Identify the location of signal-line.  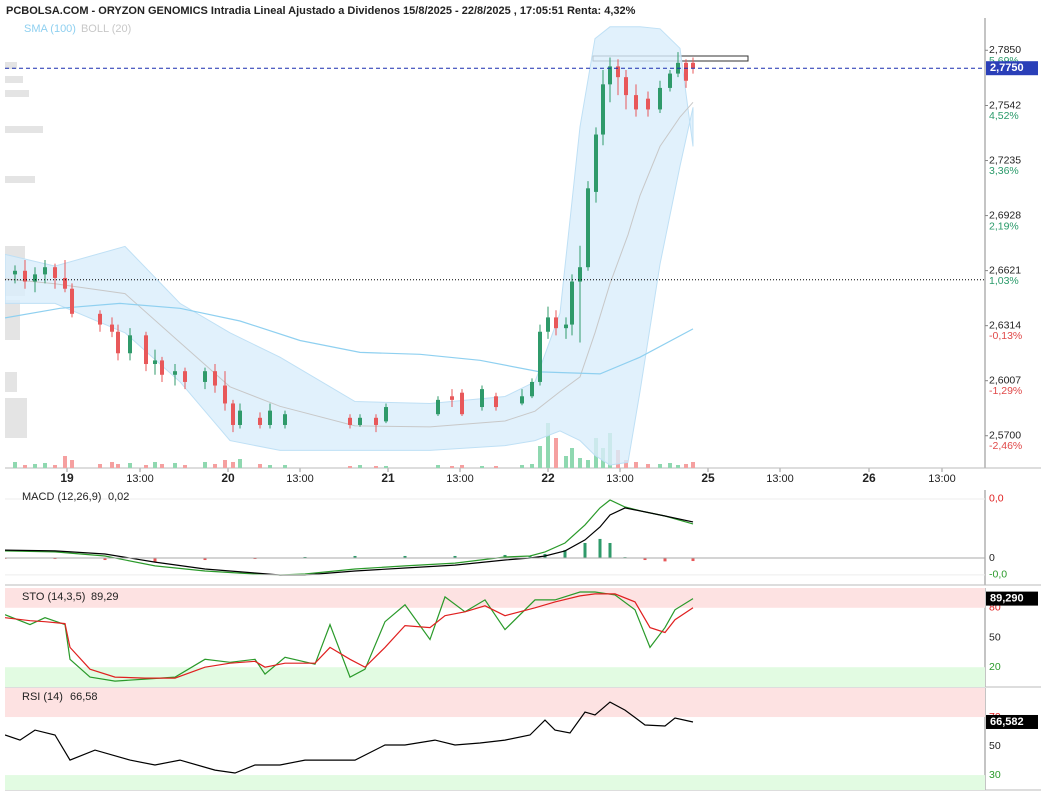
(349, 541).